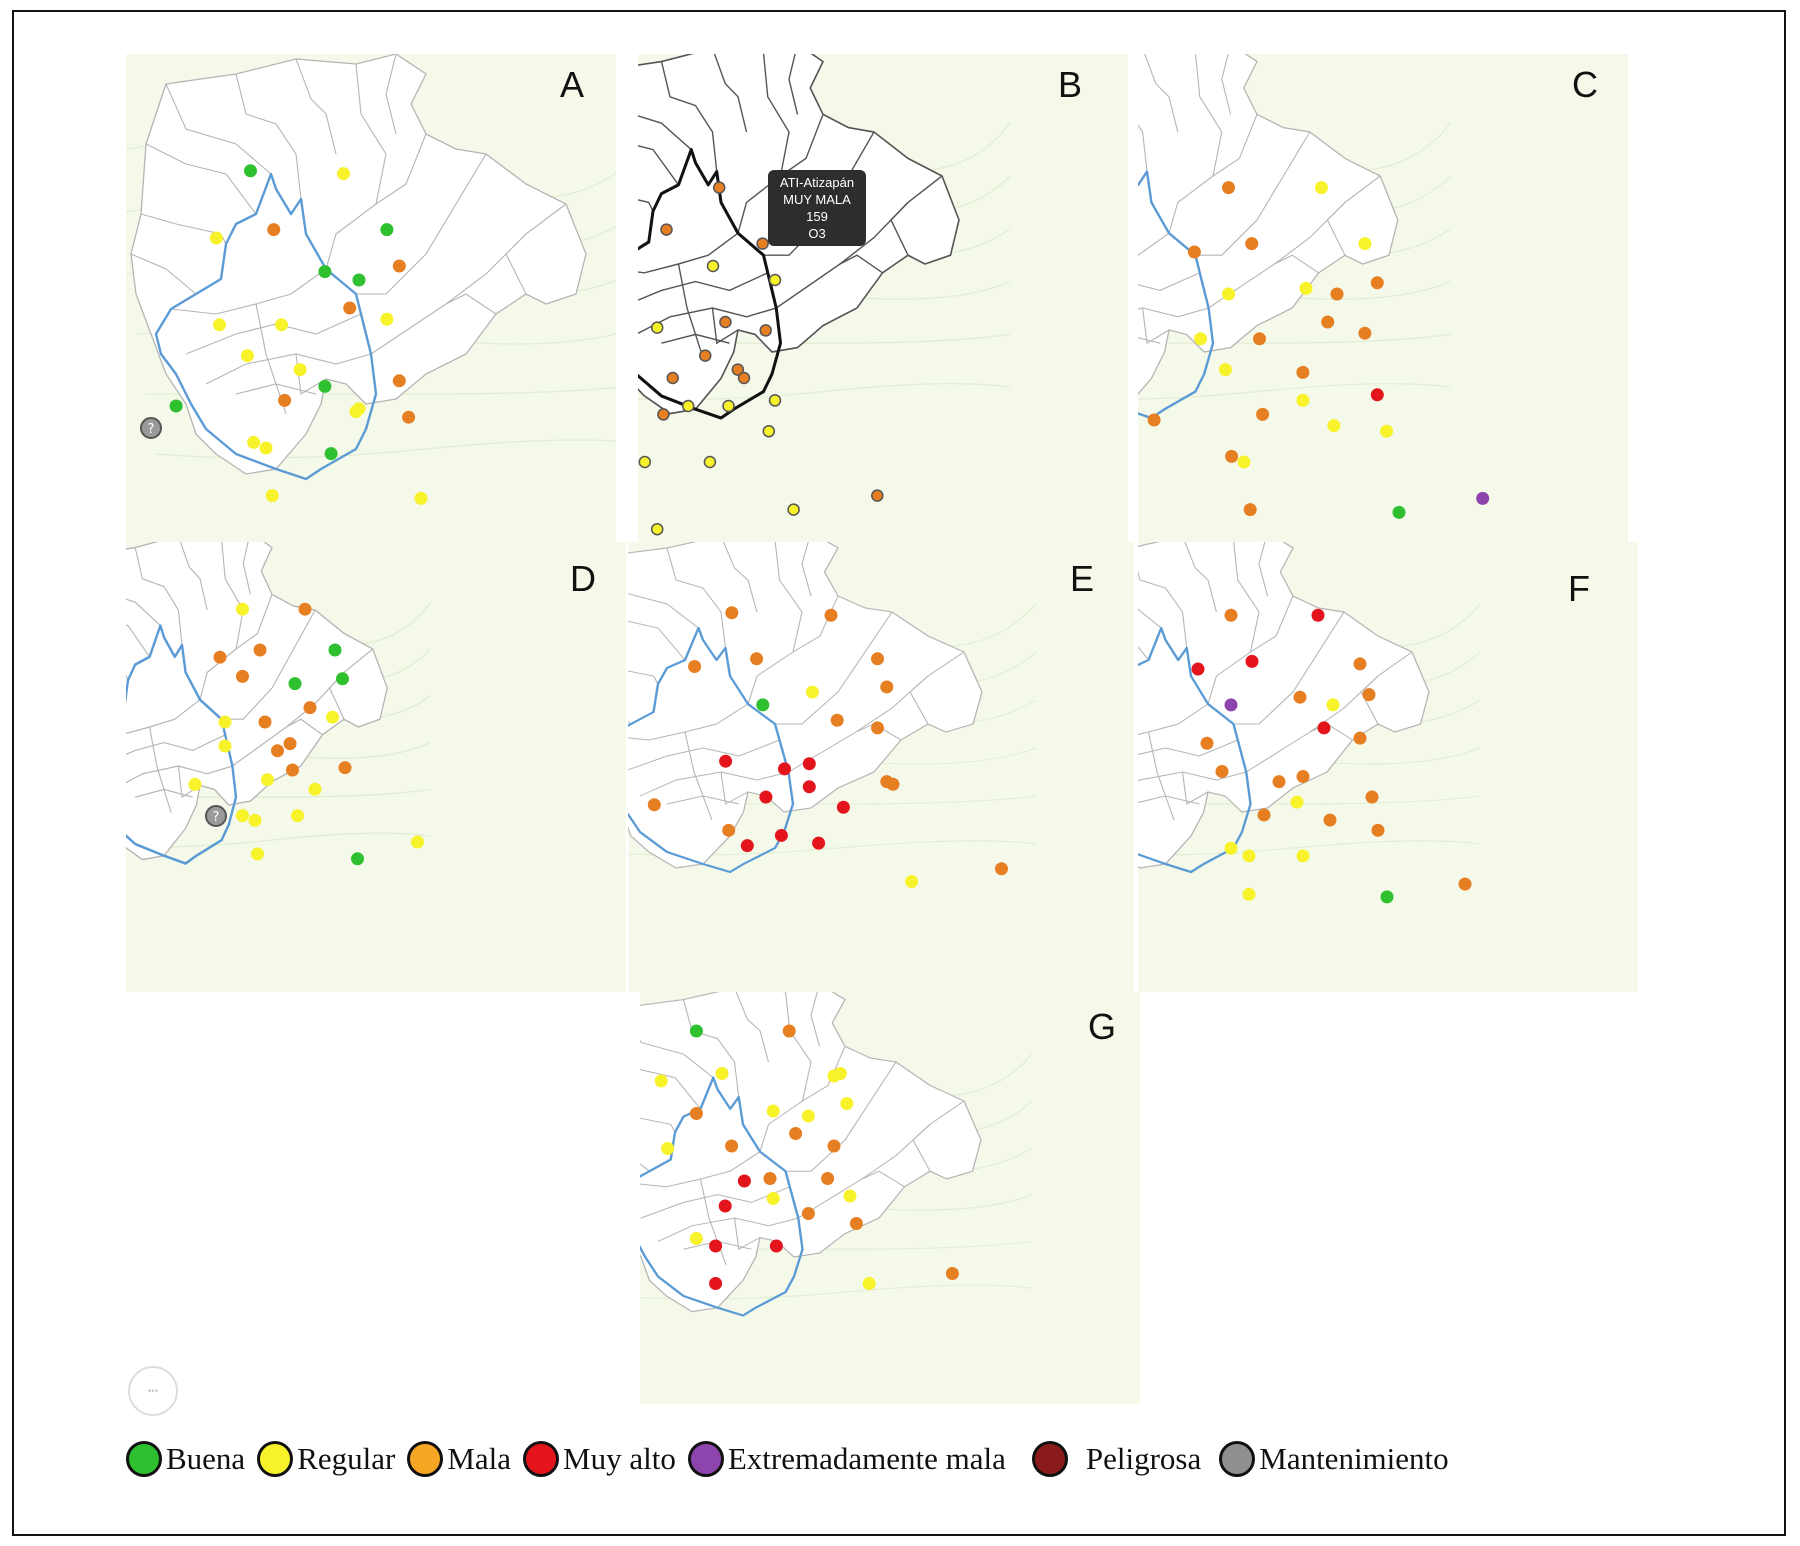 This screenshot has width=1800, height=1546. What do you see at coordinates (151, 428) in the screenshot?
I see `info-icon: ?` at bounding box center [151, 428].